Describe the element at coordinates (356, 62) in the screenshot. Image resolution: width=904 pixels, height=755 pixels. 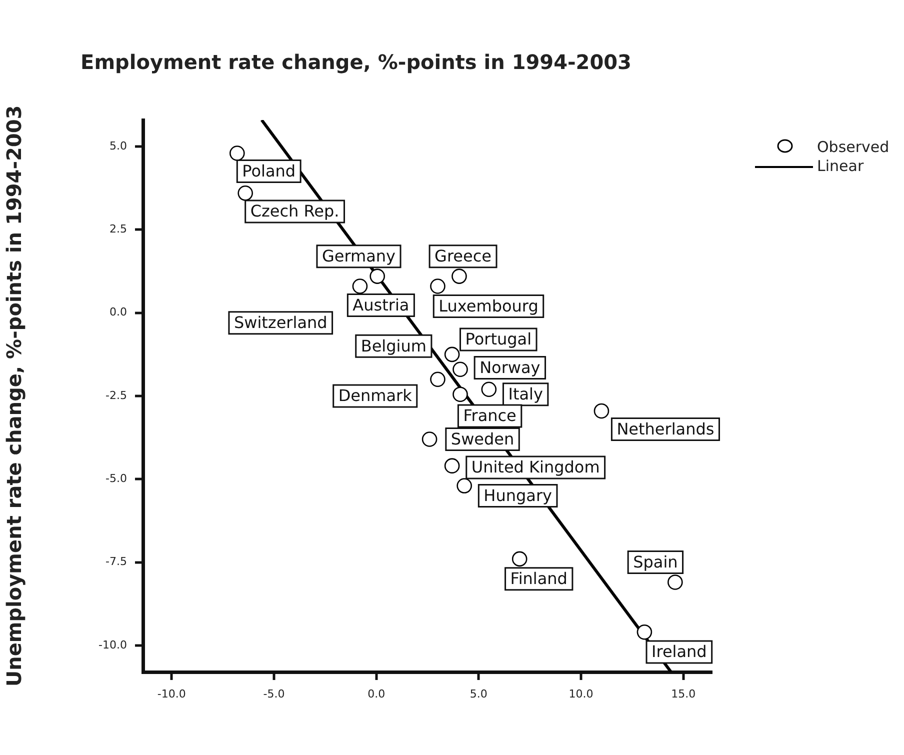
I see `chart-title: Employment rate change, %-points in 1994-2003` at that location.